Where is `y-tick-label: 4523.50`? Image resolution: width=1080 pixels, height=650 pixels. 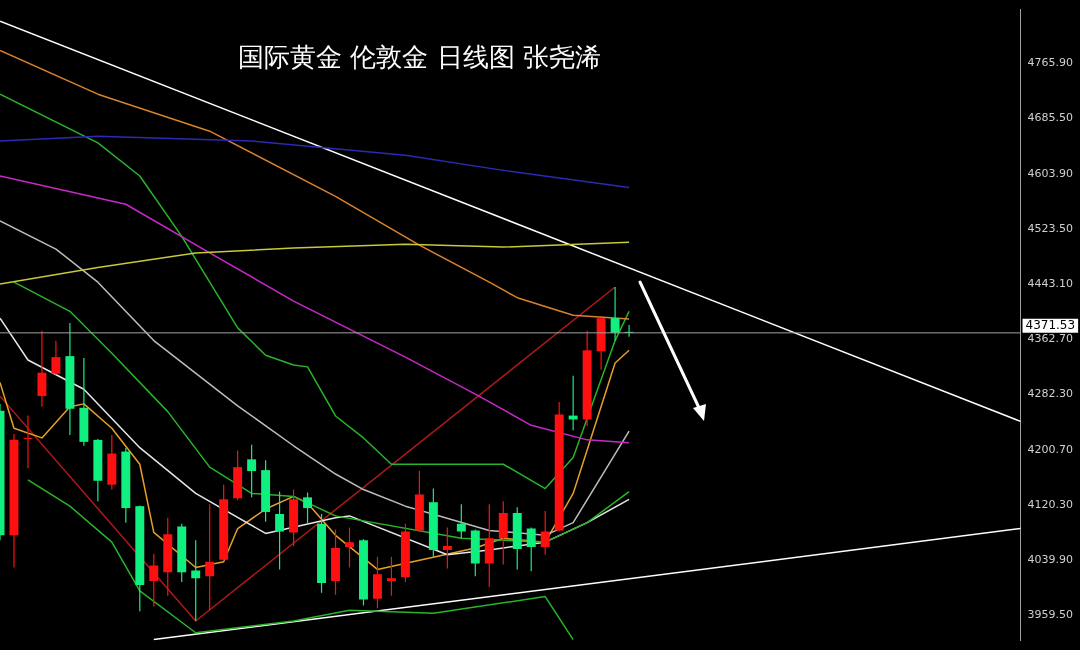
y-tick-label: 4523.50 is located at coordinates (1050, 228).